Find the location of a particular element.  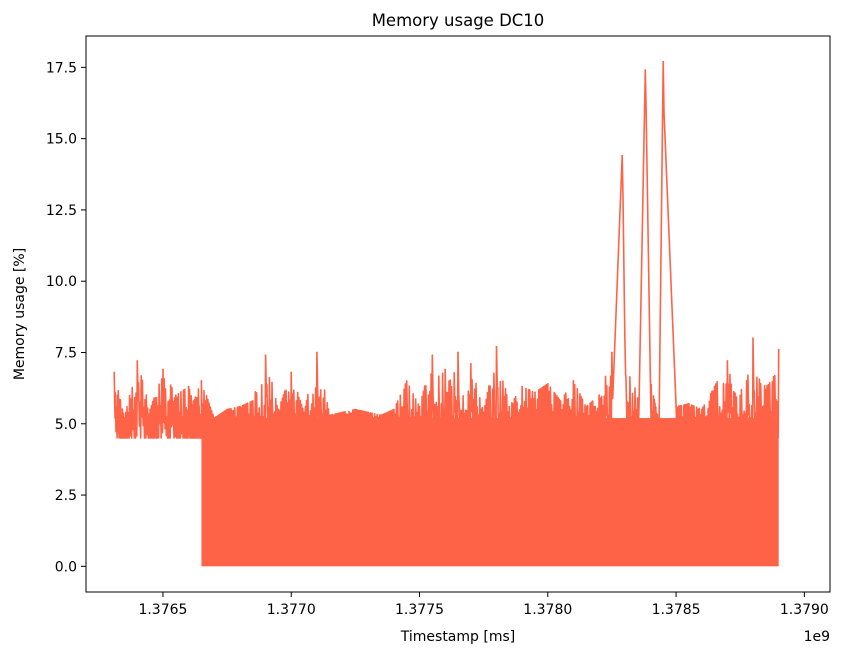

x-tick-label: 1.3790 is located at coordinates (804, 610).